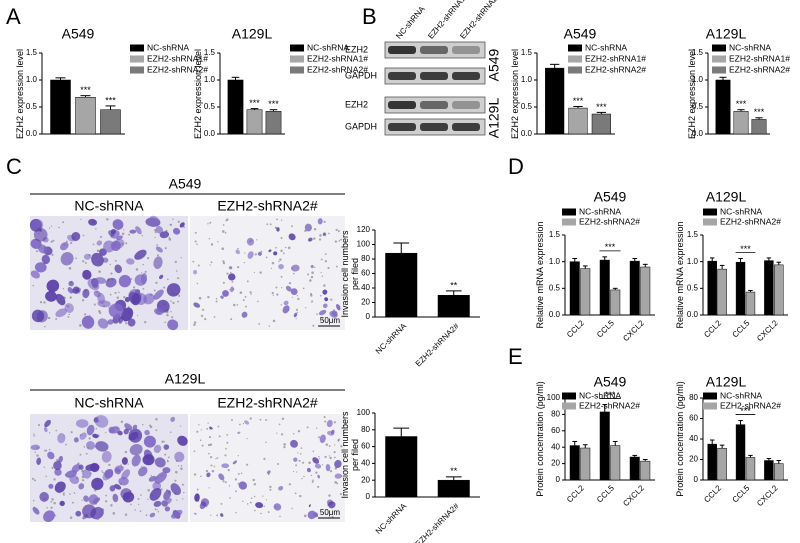 This screenshot has height=543, width=800. I want to click on y-tick-label: 0, so click(368, 496).